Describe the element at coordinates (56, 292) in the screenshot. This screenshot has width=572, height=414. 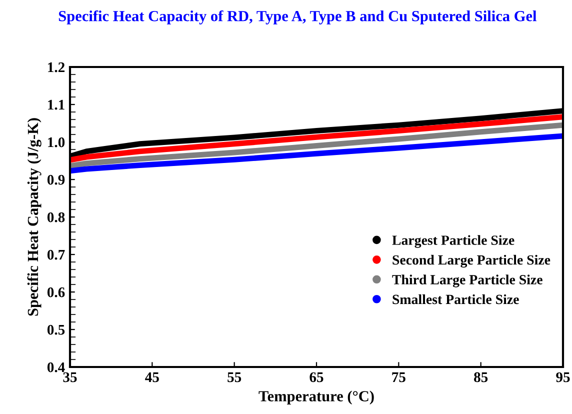
I see `y-tick-label: 0.6` at that location.